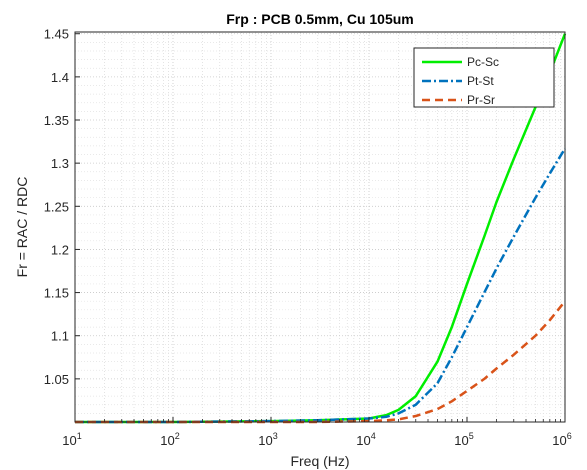 The height and width of the screenshot is (470, 587). What do you see at coordinates (320, 19) in the screenshot?
I see `chart-title: Frp : PCB 0.5mm, Cu 105um` at bounding box center [320, 19].